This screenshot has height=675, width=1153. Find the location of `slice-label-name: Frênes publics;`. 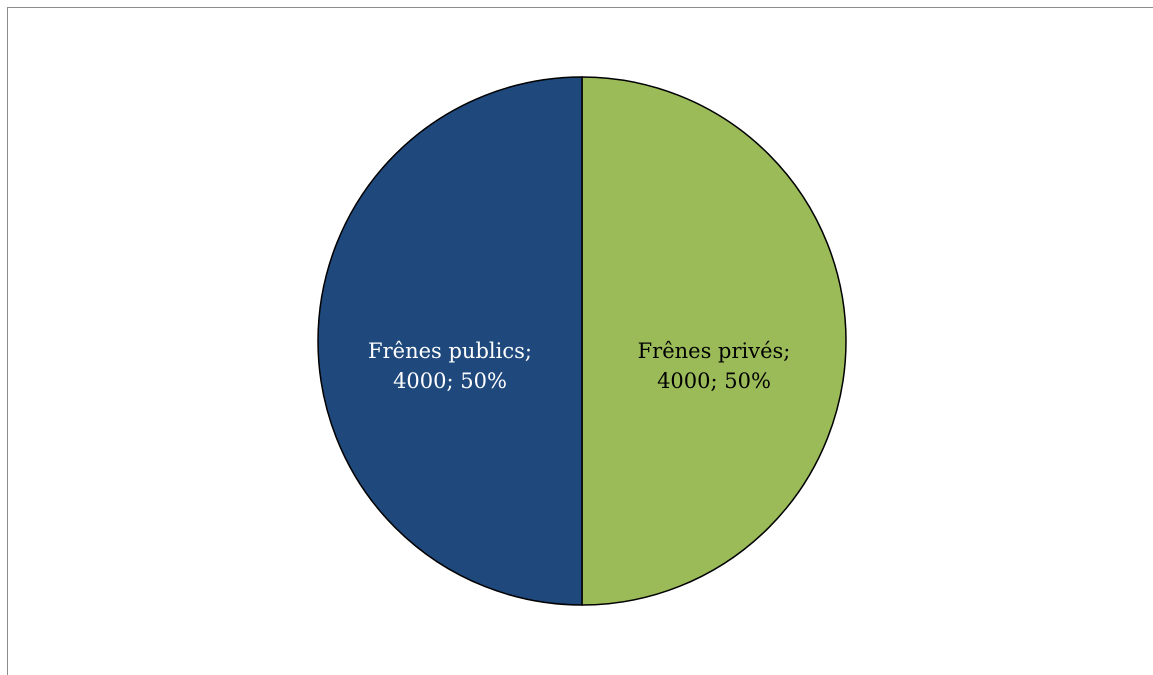

slice-label-name: Frênes publics; is located at coordinates (450, 351).